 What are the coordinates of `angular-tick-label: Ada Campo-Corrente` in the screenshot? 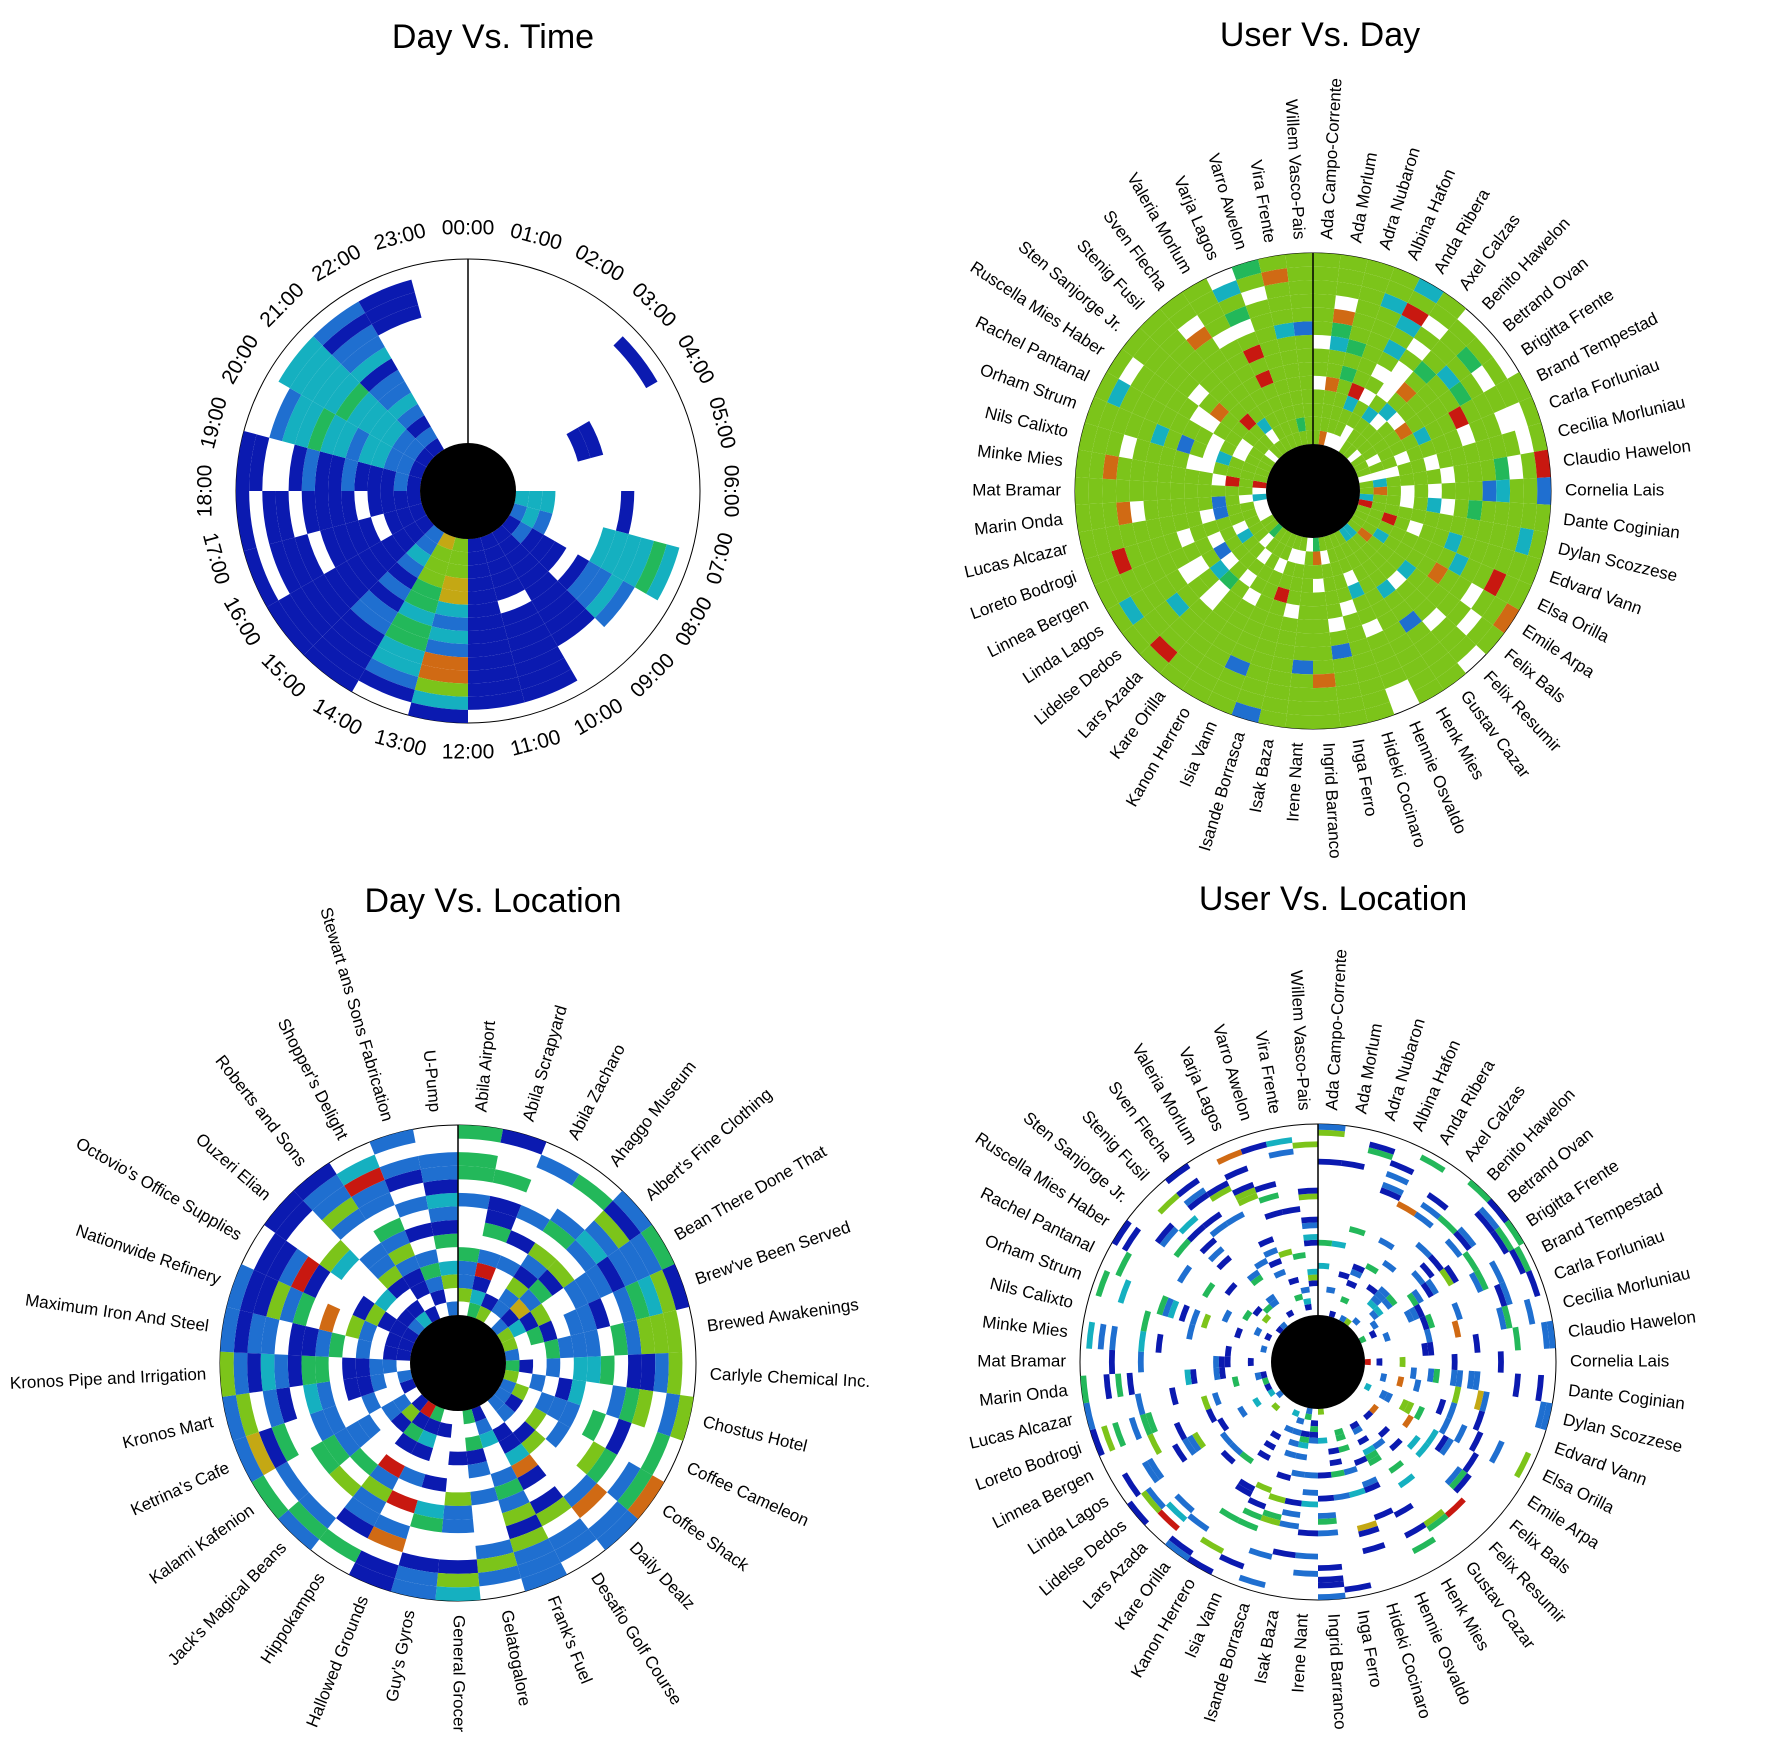 It's located at (1331, 159).